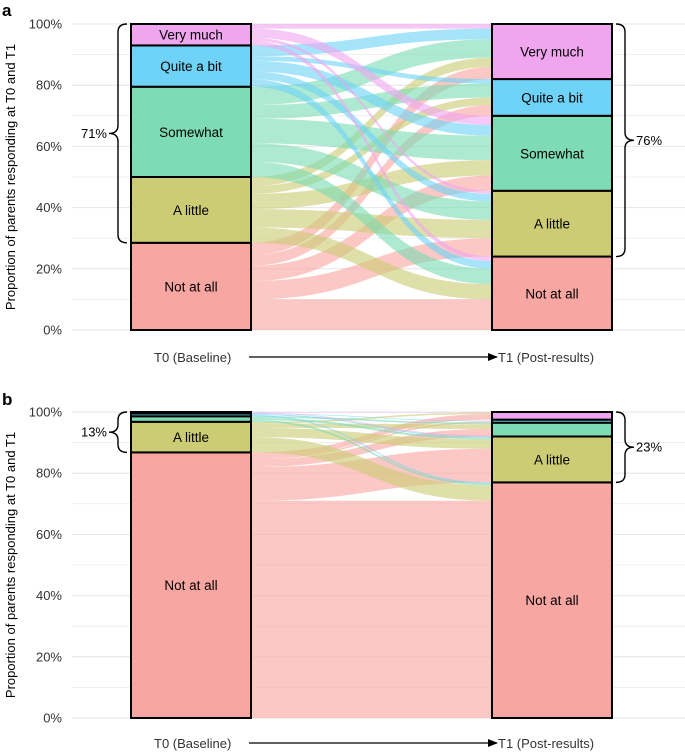 The height and width of the screenshot is (756, 685). What do you see at coordinates (371, 98) in the screenshot?
I see `flow-quite-a-bit-to-somewhat` at bounding box center [371, 98].